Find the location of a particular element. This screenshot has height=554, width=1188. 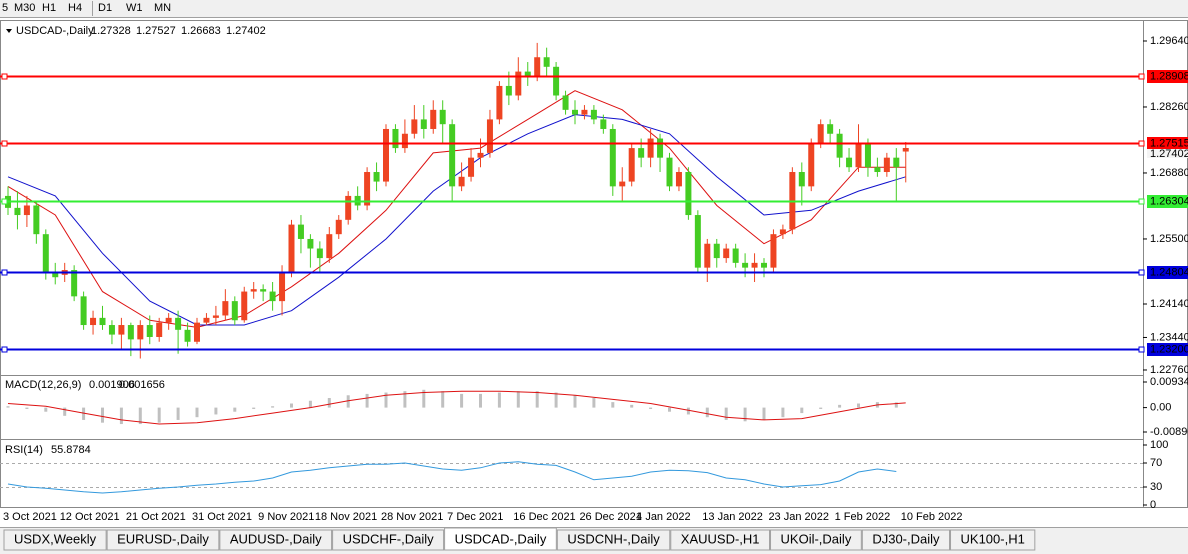

x-tick-label: 16 Dec 2021 is located at coordinates (544, 517).